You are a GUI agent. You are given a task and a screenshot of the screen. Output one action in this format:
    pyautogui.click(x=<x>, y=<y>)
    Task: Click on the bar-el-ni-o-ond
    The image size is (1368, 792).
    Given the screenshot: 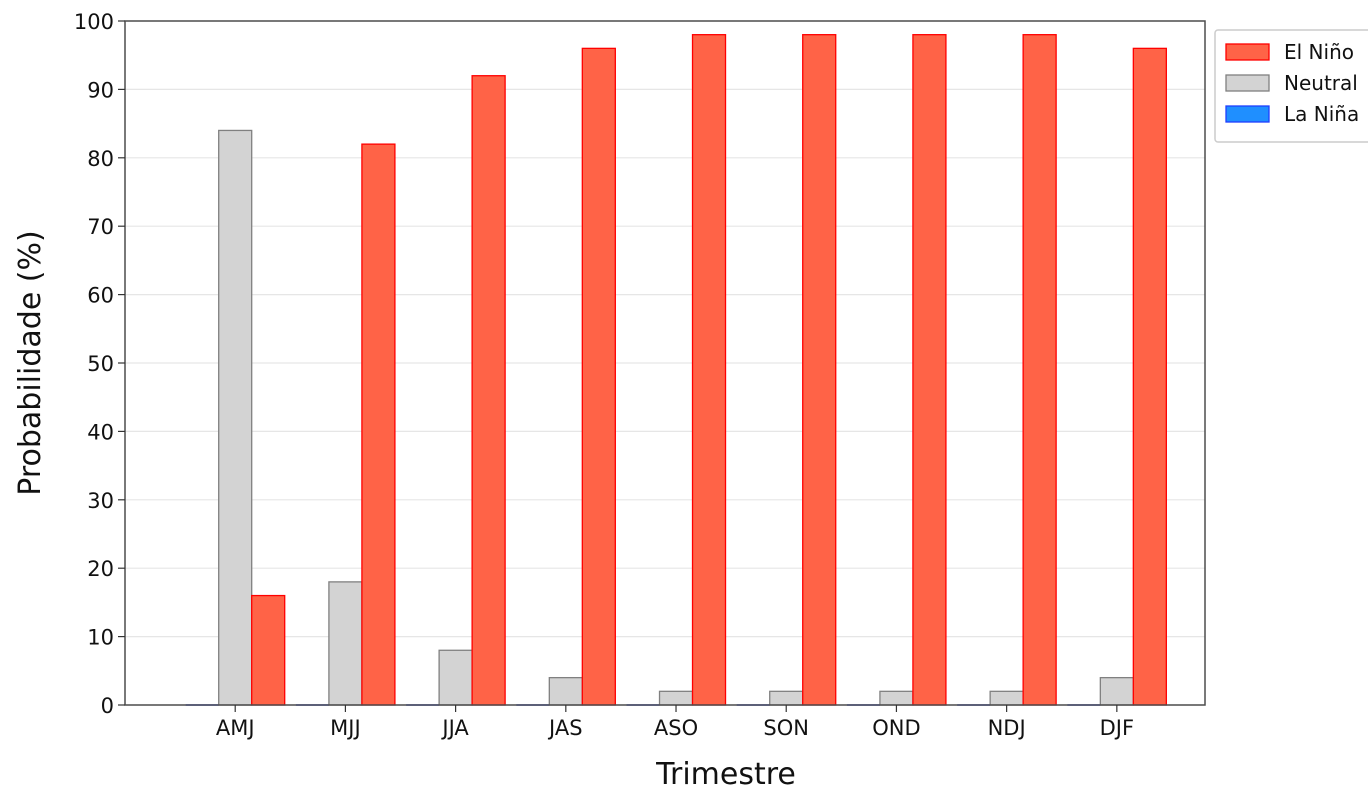 What is the action you would take?
    pyautogui.click(x=929, y=370)
    